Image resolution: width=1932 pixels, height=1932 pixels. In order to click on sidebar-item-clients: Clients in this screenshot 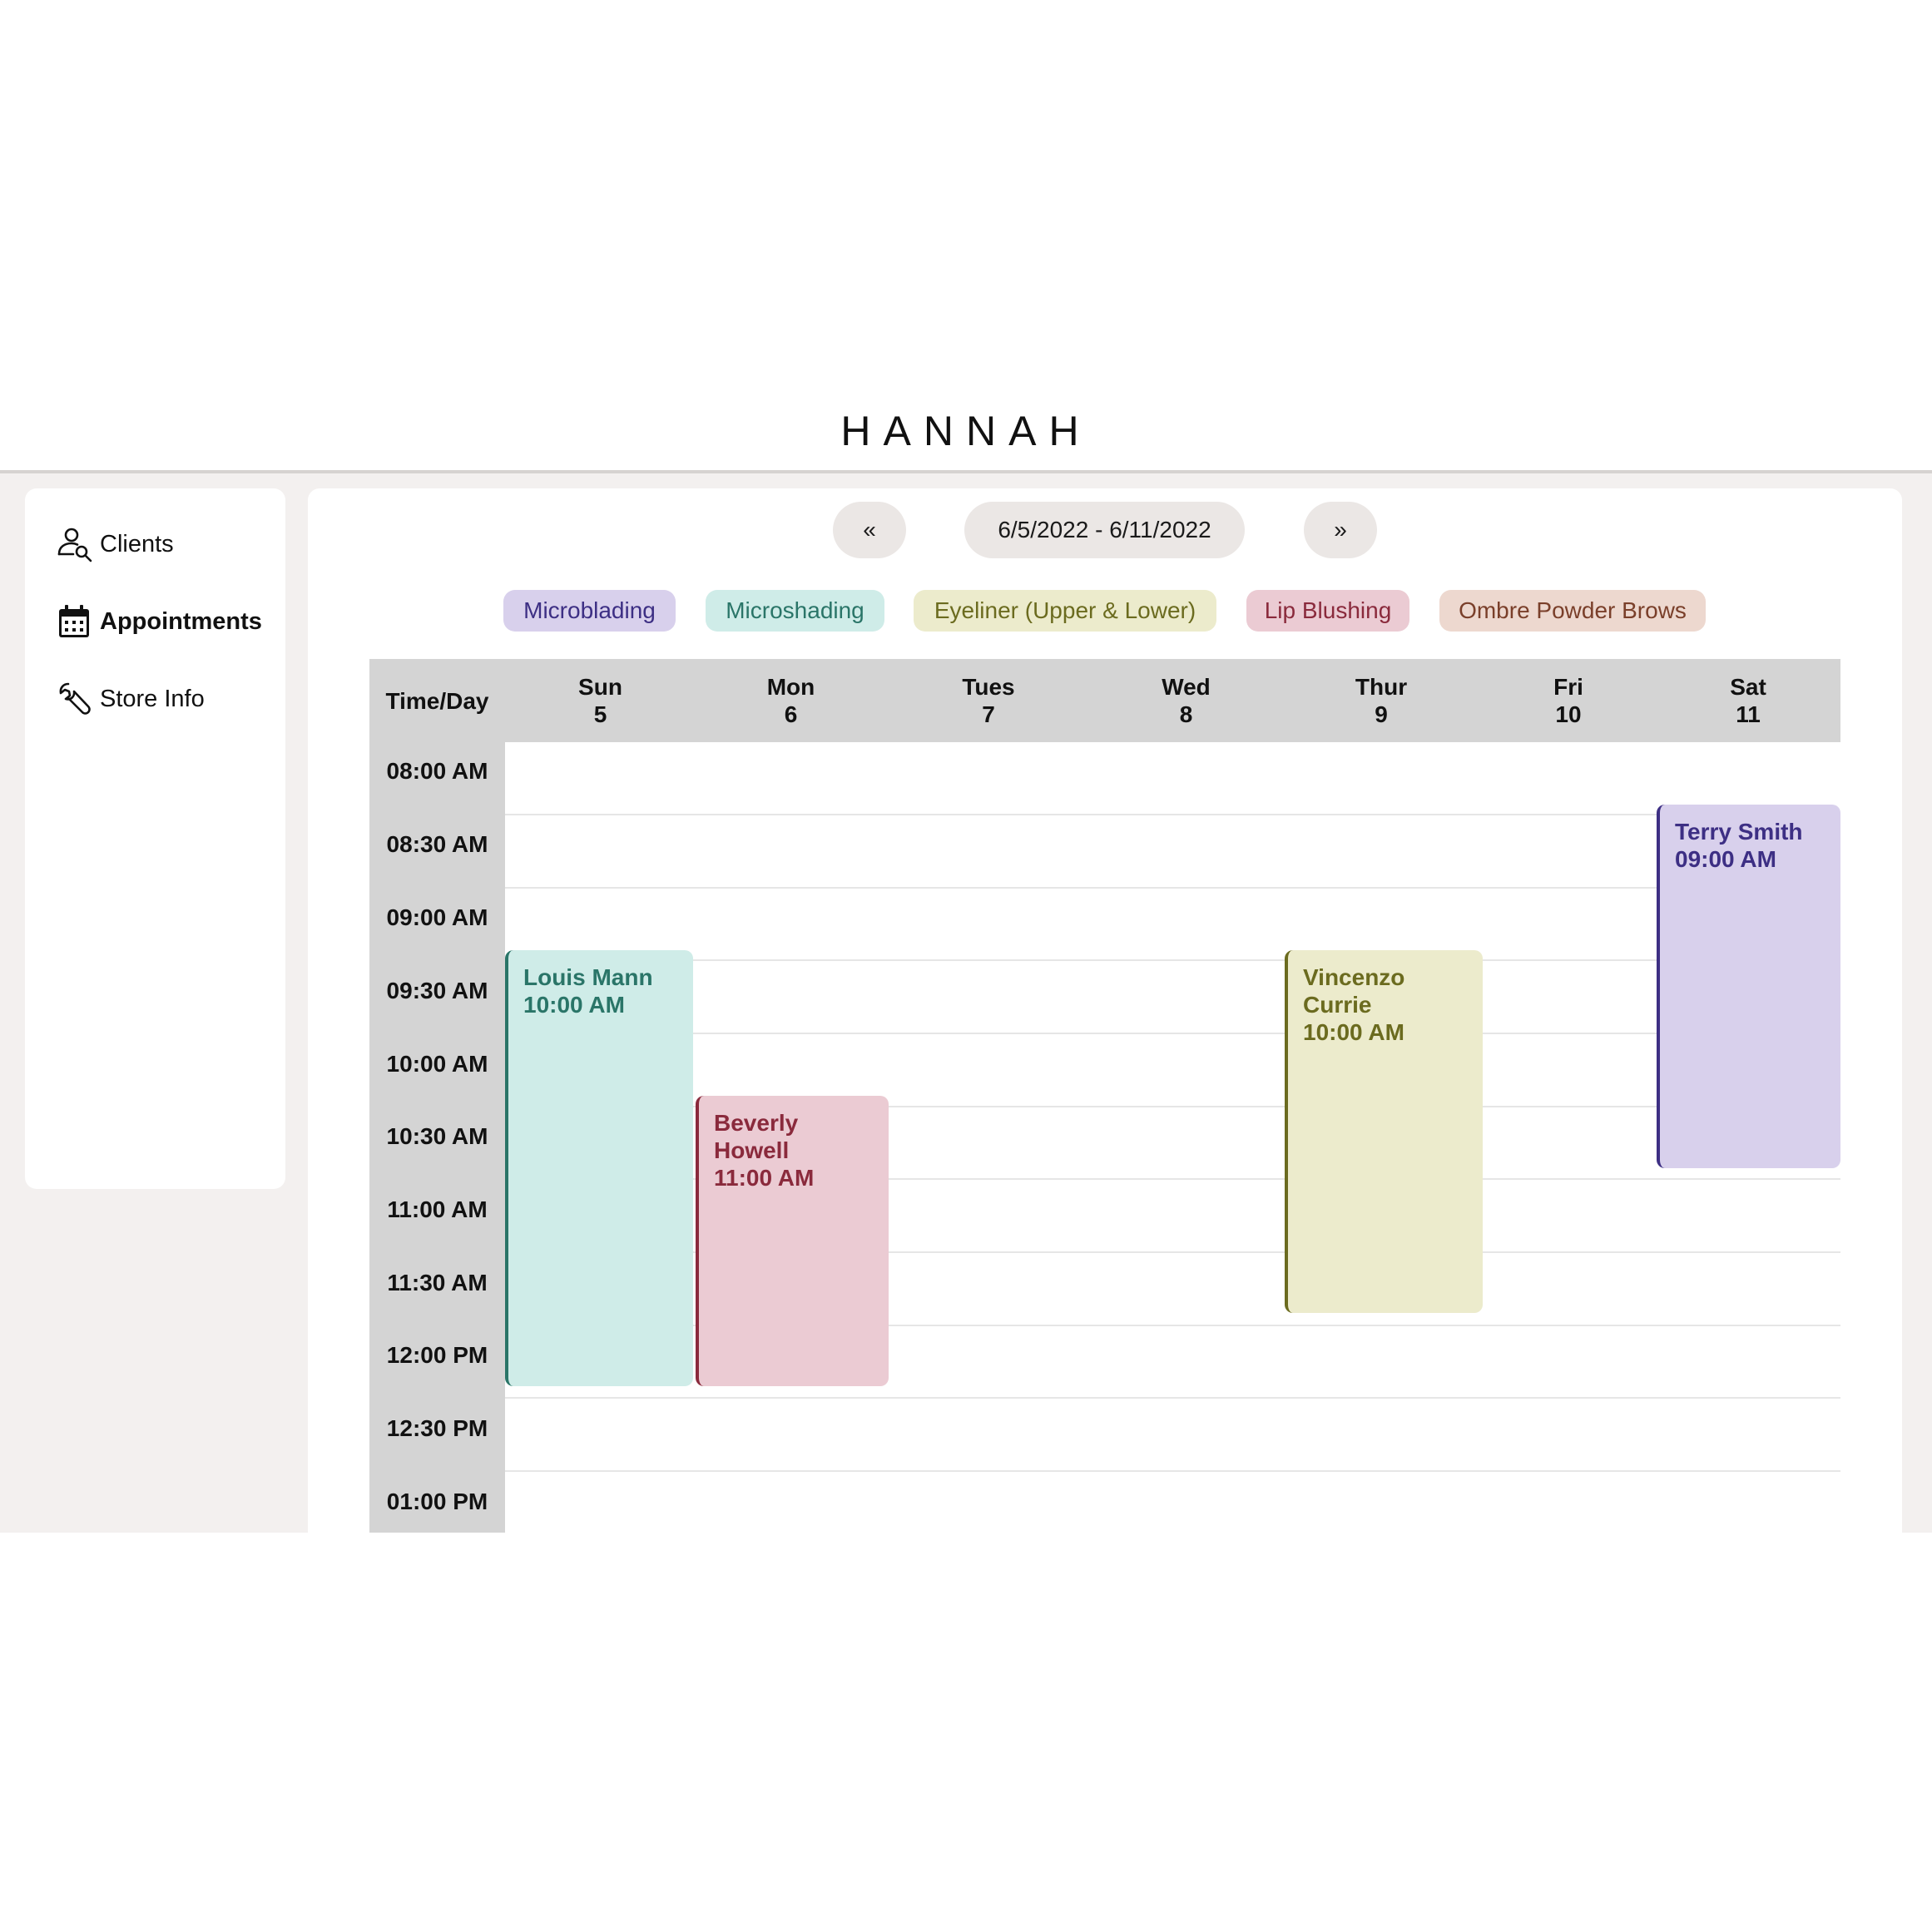, I will do `click(116, 544)`.